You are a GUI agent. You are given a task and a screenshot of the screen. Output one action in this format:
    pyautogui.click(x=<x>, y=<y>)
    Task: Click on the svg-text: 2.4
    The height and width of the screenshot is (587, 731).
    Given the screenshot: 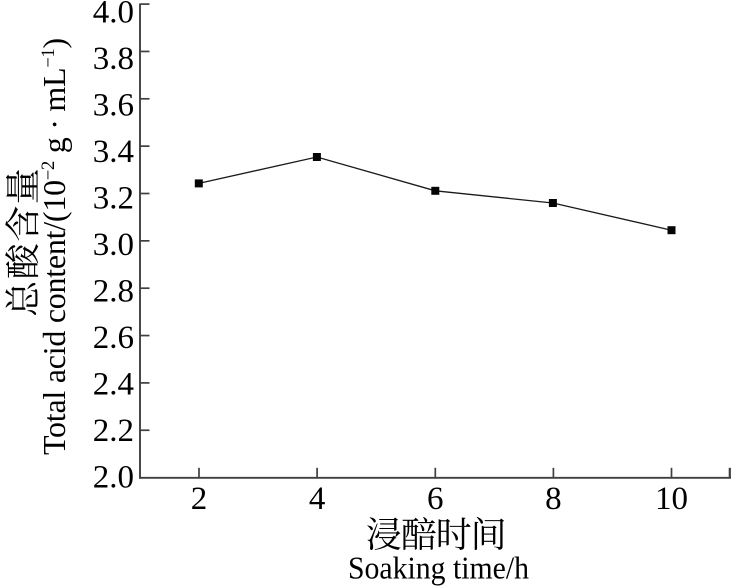 What is the action you would take?
    pyautogui.click(x=113, y=384)
    